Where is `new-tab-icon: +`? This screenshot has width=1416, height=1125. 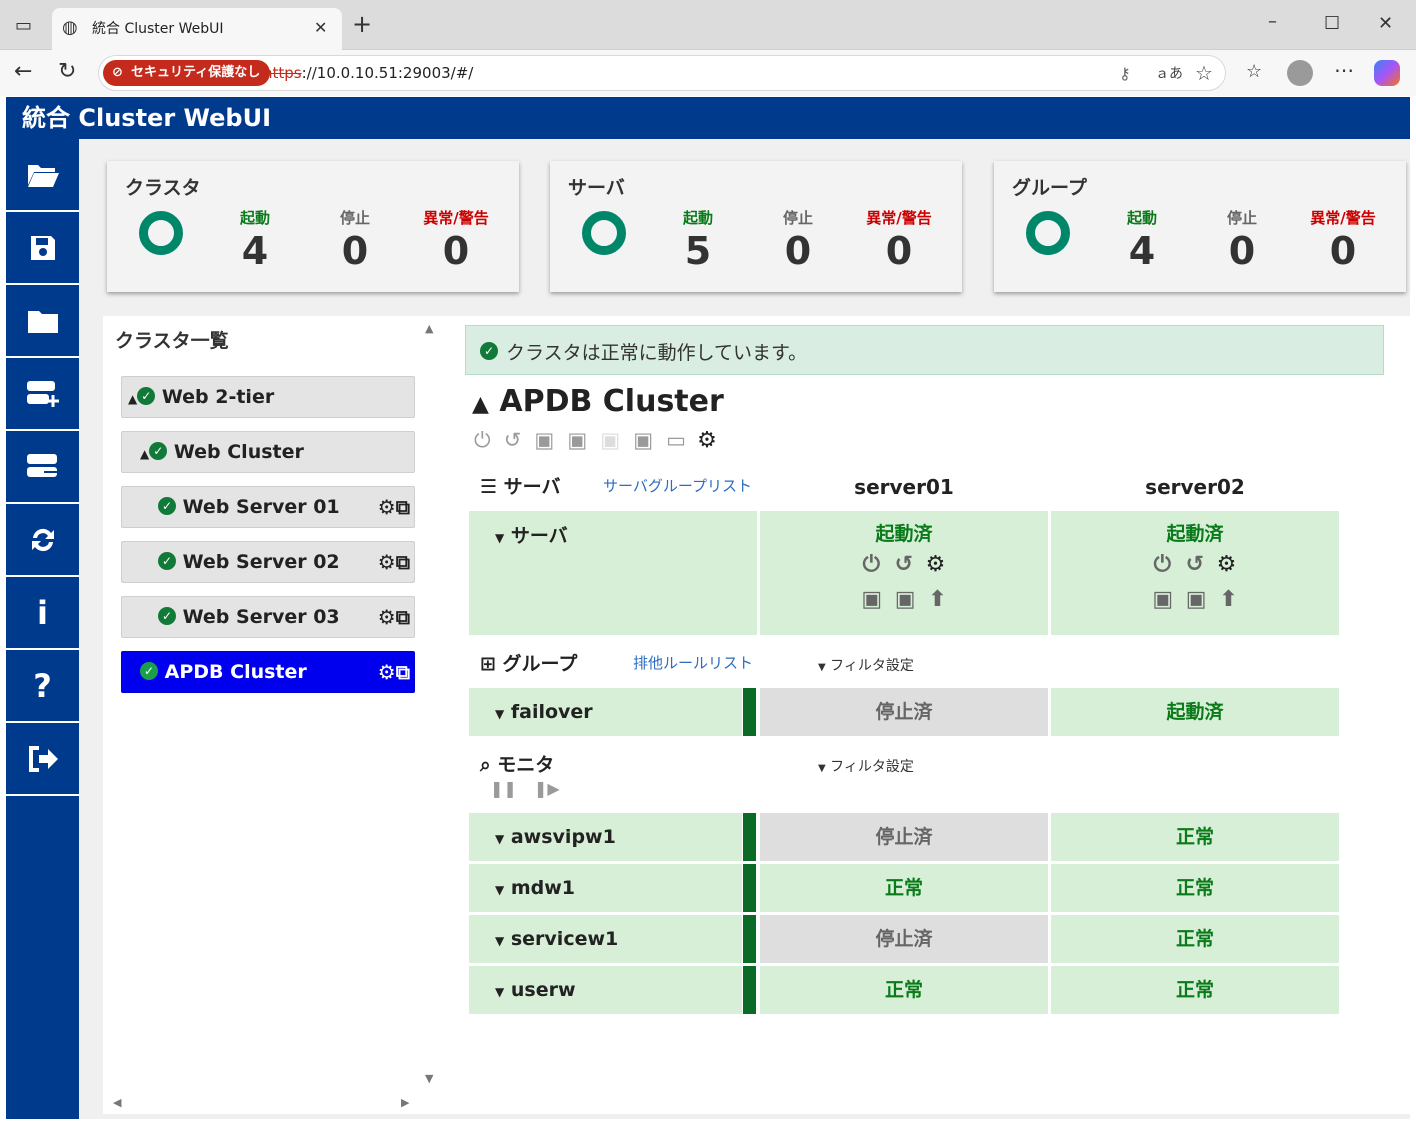
new-tab-icon: + is located at coordinates (362, 24).